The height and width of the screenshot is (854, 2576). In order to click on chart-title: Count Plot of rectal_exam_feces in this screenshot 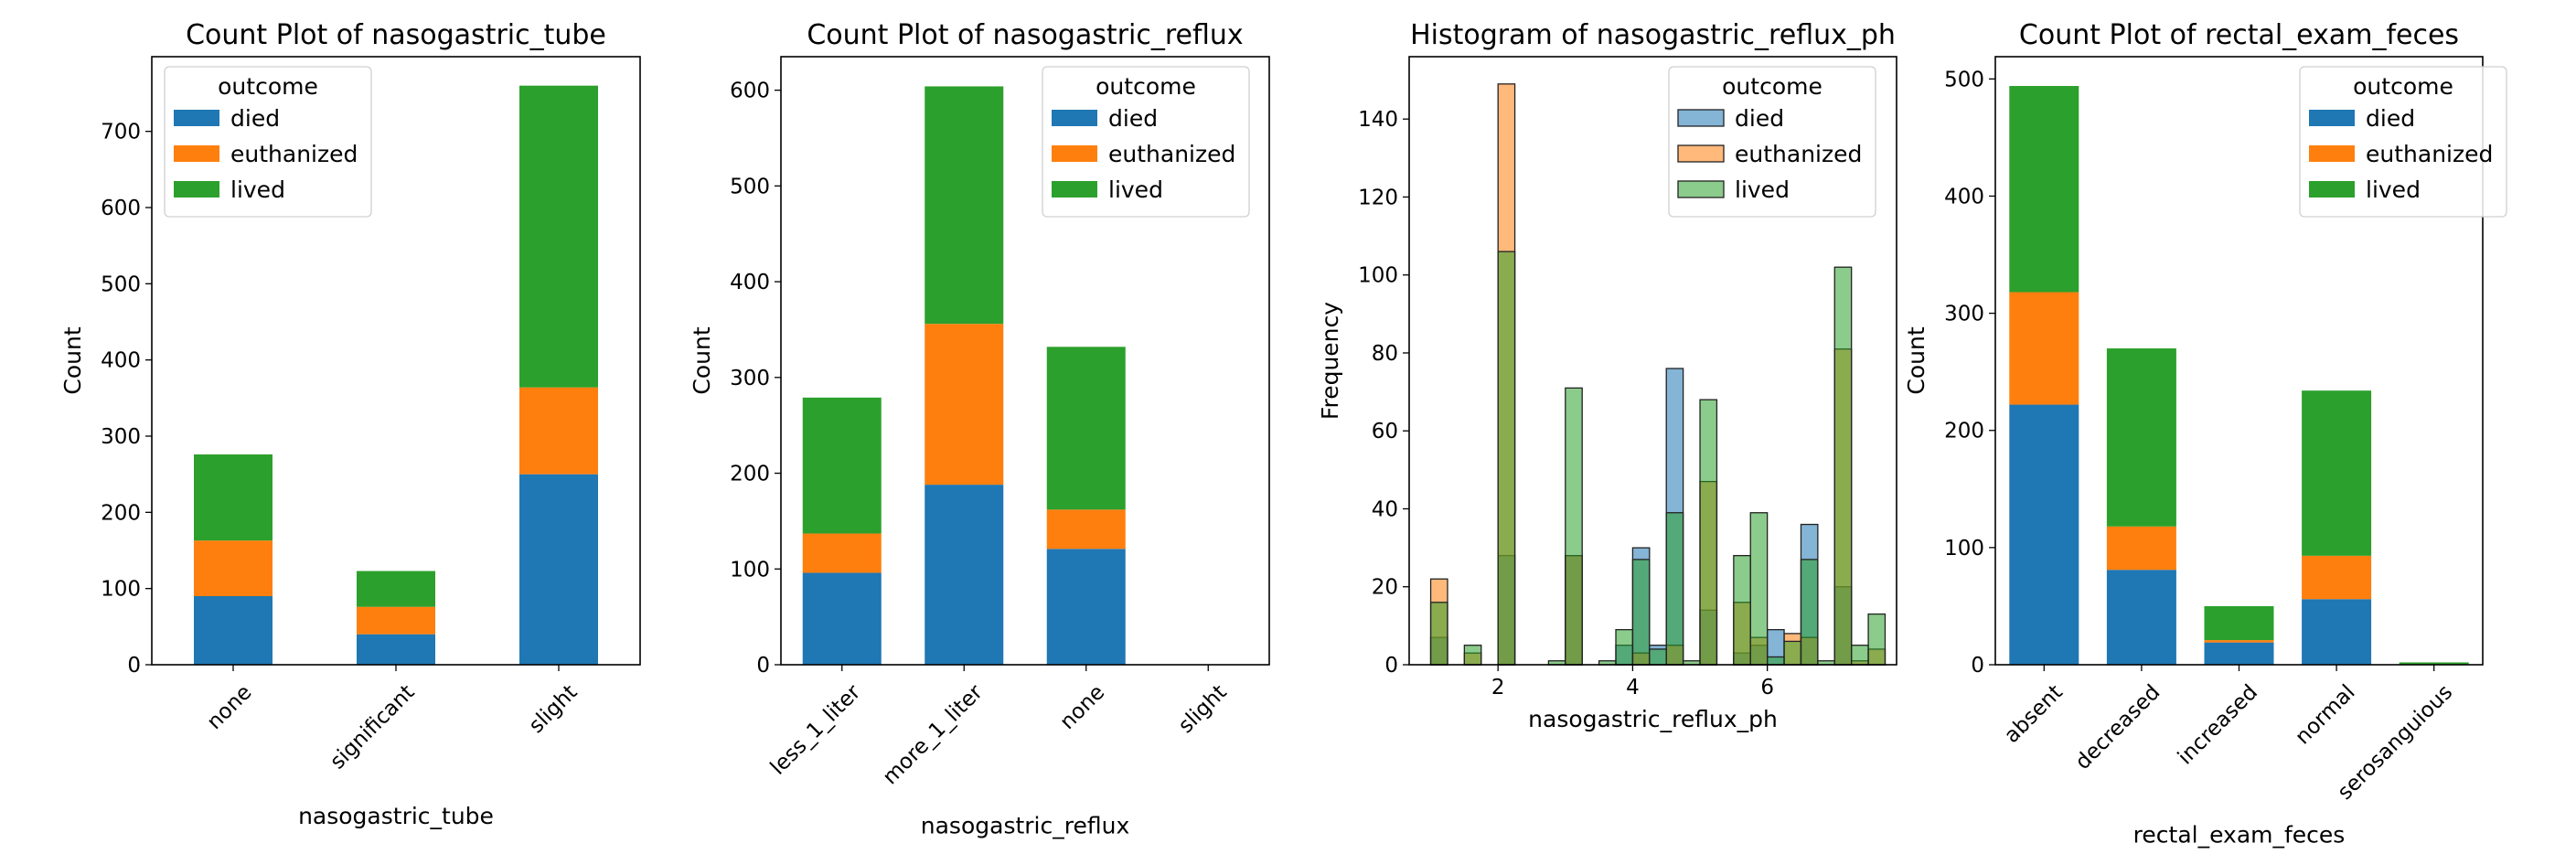, I will do `click(2239, 35)`.